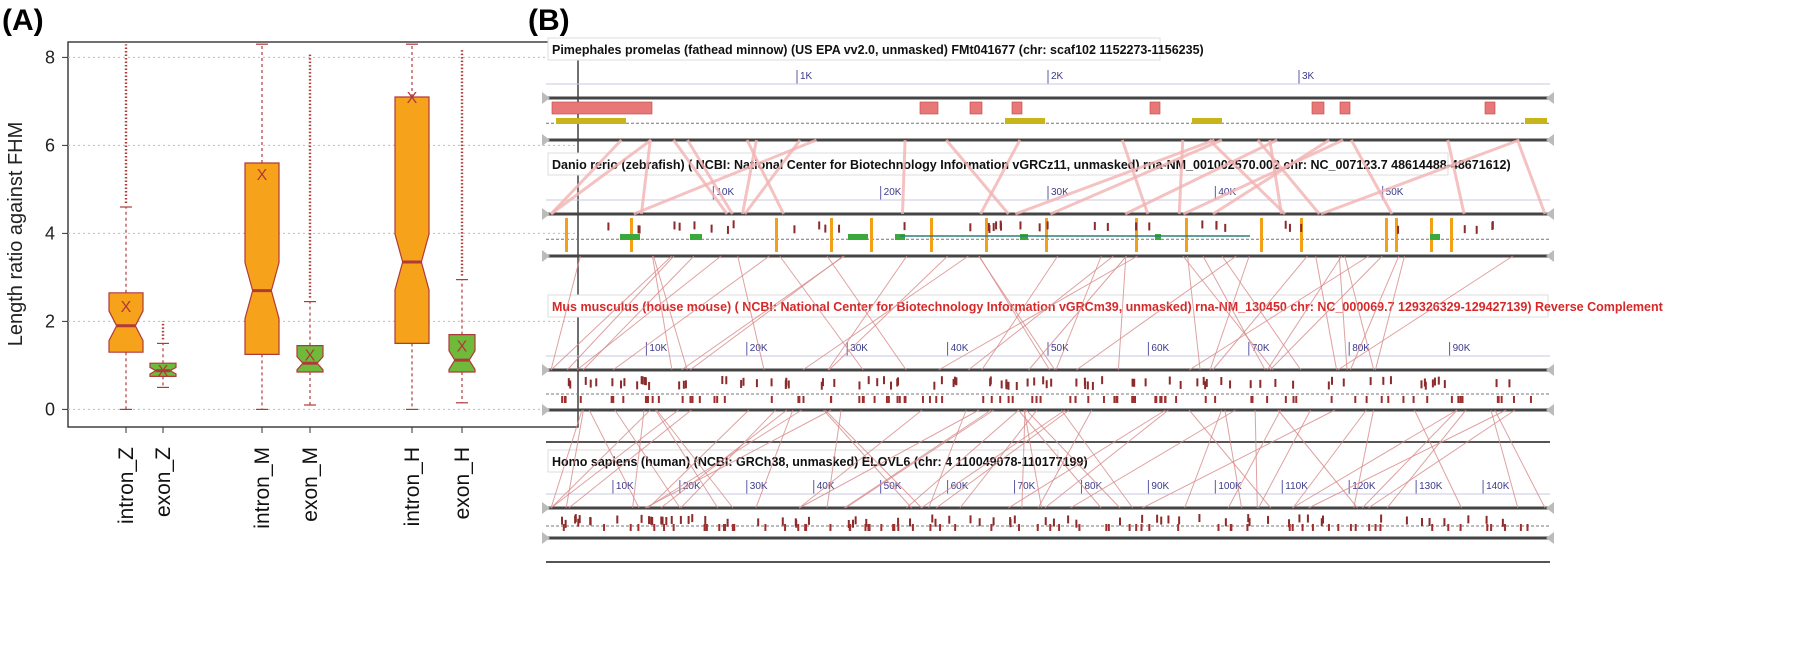  What do you see at coordinates (893, 192) in the screenshot?
I see `ruler-label: 20K` at bounding box center [893, 192].